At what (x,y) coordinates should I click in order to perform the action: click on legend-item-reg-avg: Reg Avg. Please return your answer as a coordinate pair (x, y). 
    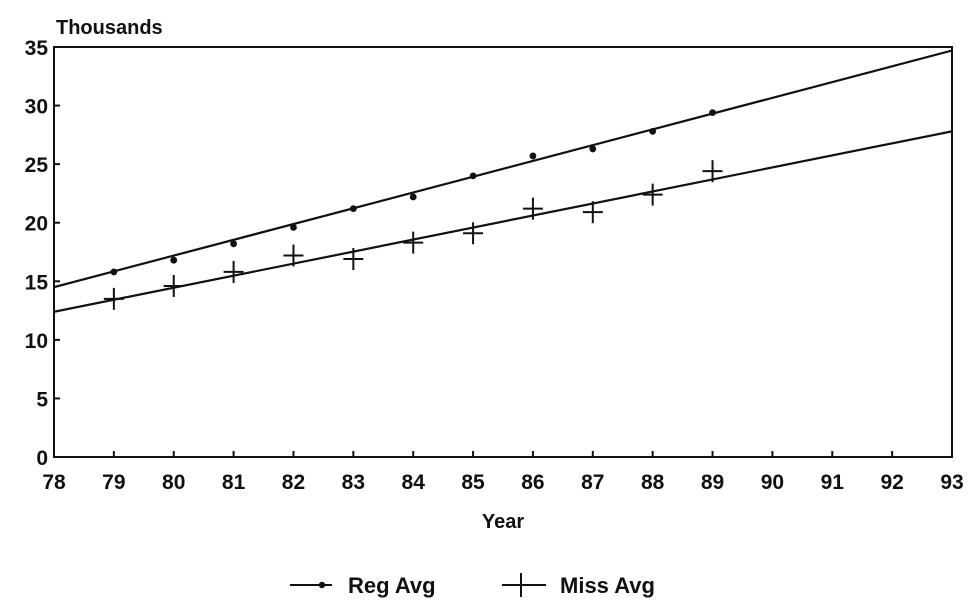
    Looking at the image, I should click on (363, 585).